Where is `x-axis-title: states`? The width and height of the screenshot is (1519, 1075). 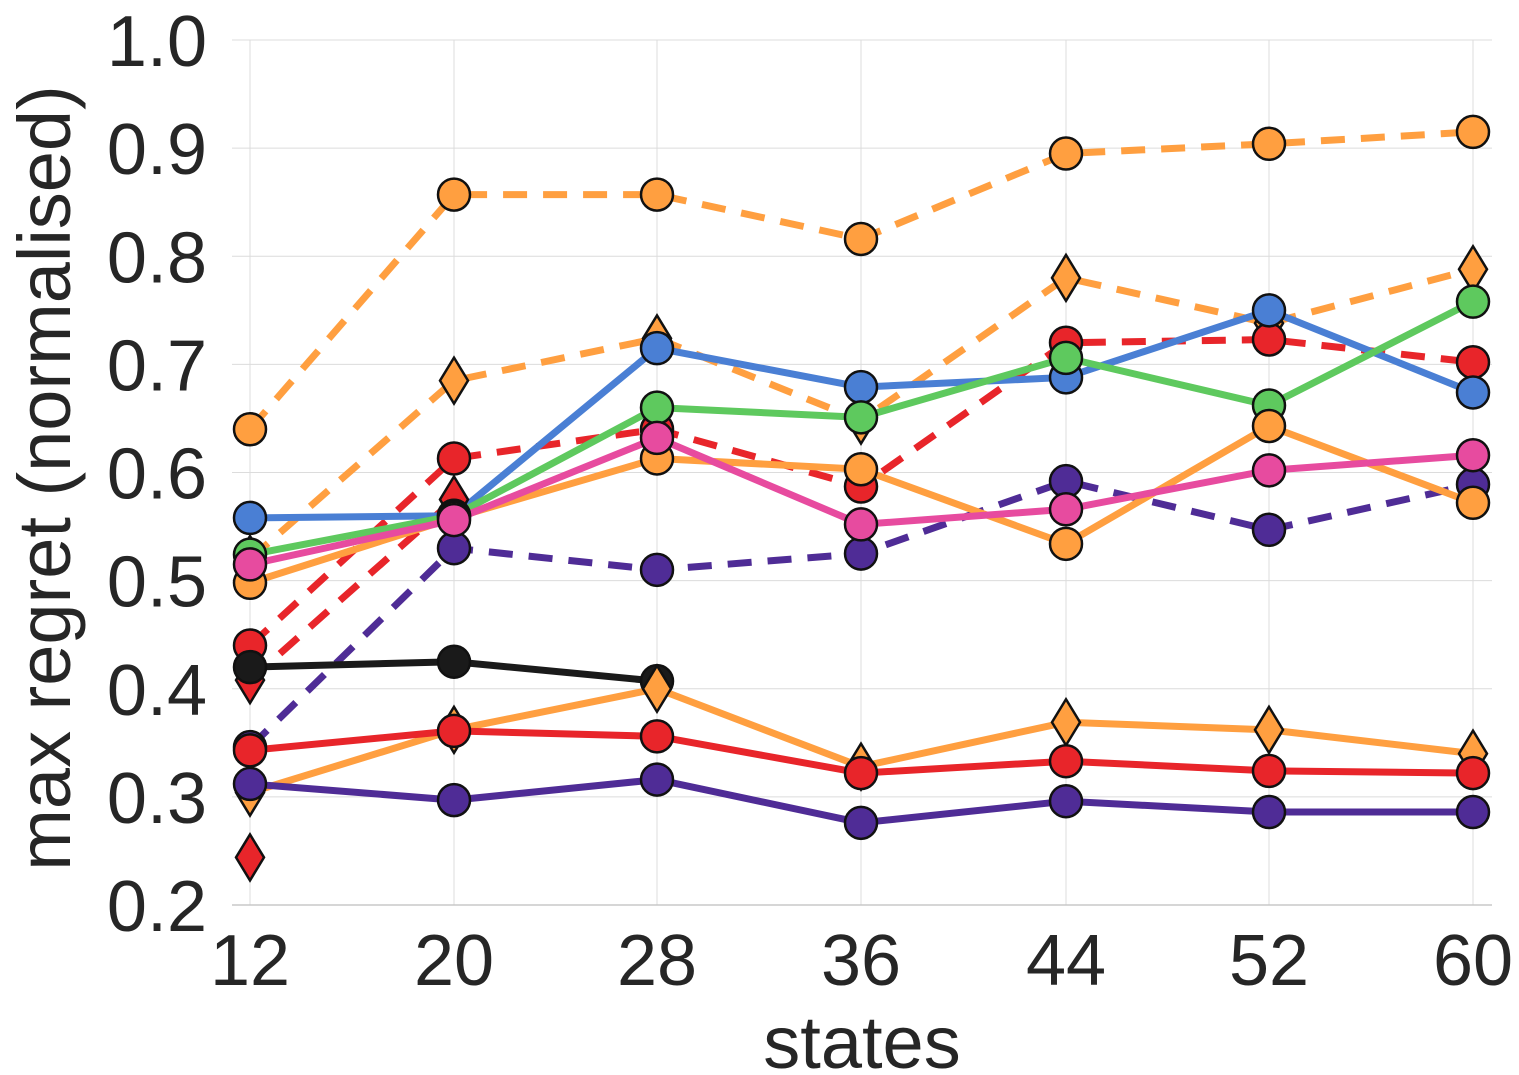
x-axis-title: states is located at coordinates (861, 1038).